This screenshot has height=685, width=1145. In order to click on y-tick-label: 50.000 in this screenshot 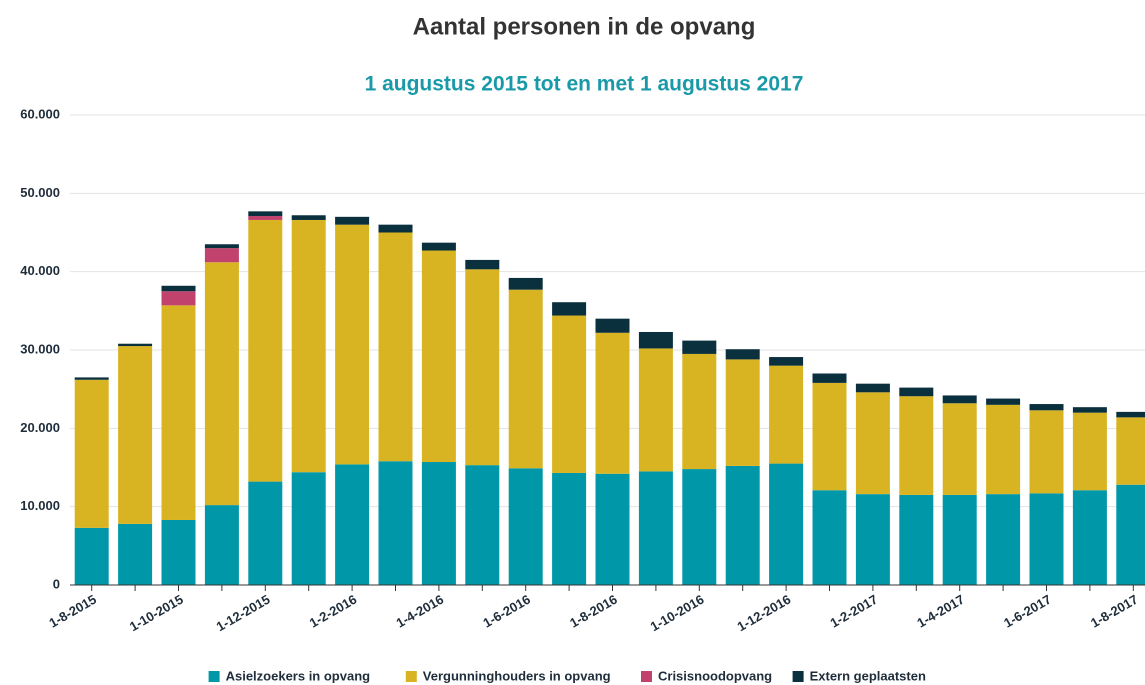, I will do `click(40, 192)`.